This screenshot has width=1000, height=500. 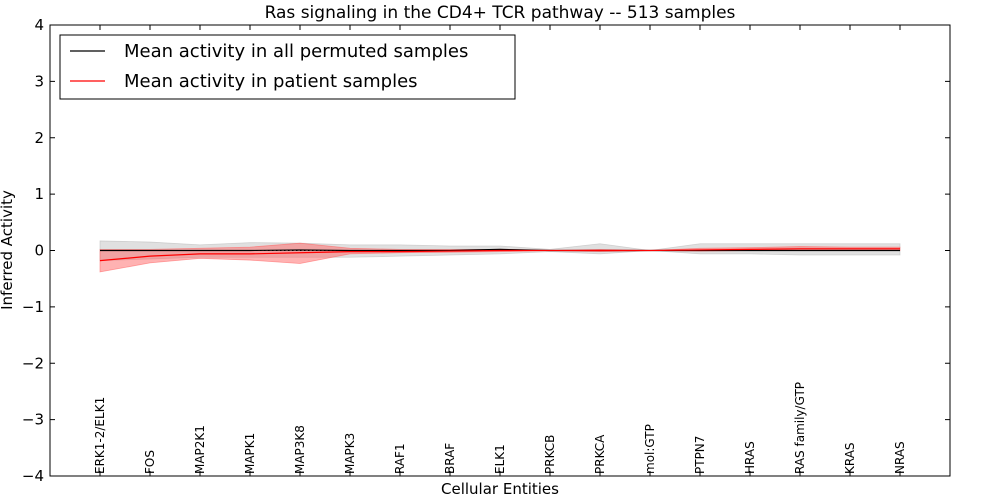 What do you see at coordinates (39, 138) in the screenshot?
I see `y-tick-label: 2` at bounding box center [39, 138].